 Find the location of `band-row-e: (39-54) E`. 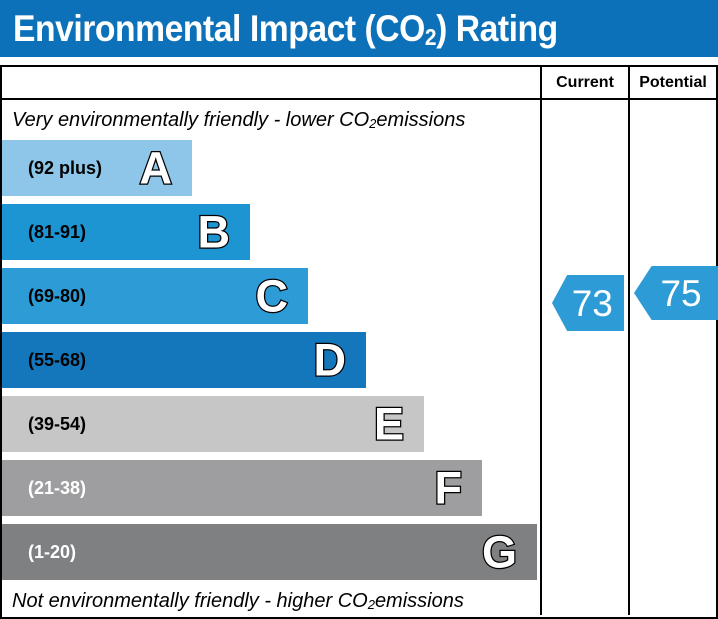

band-row-e: (39-54) E is located at coordinates (271, 428).